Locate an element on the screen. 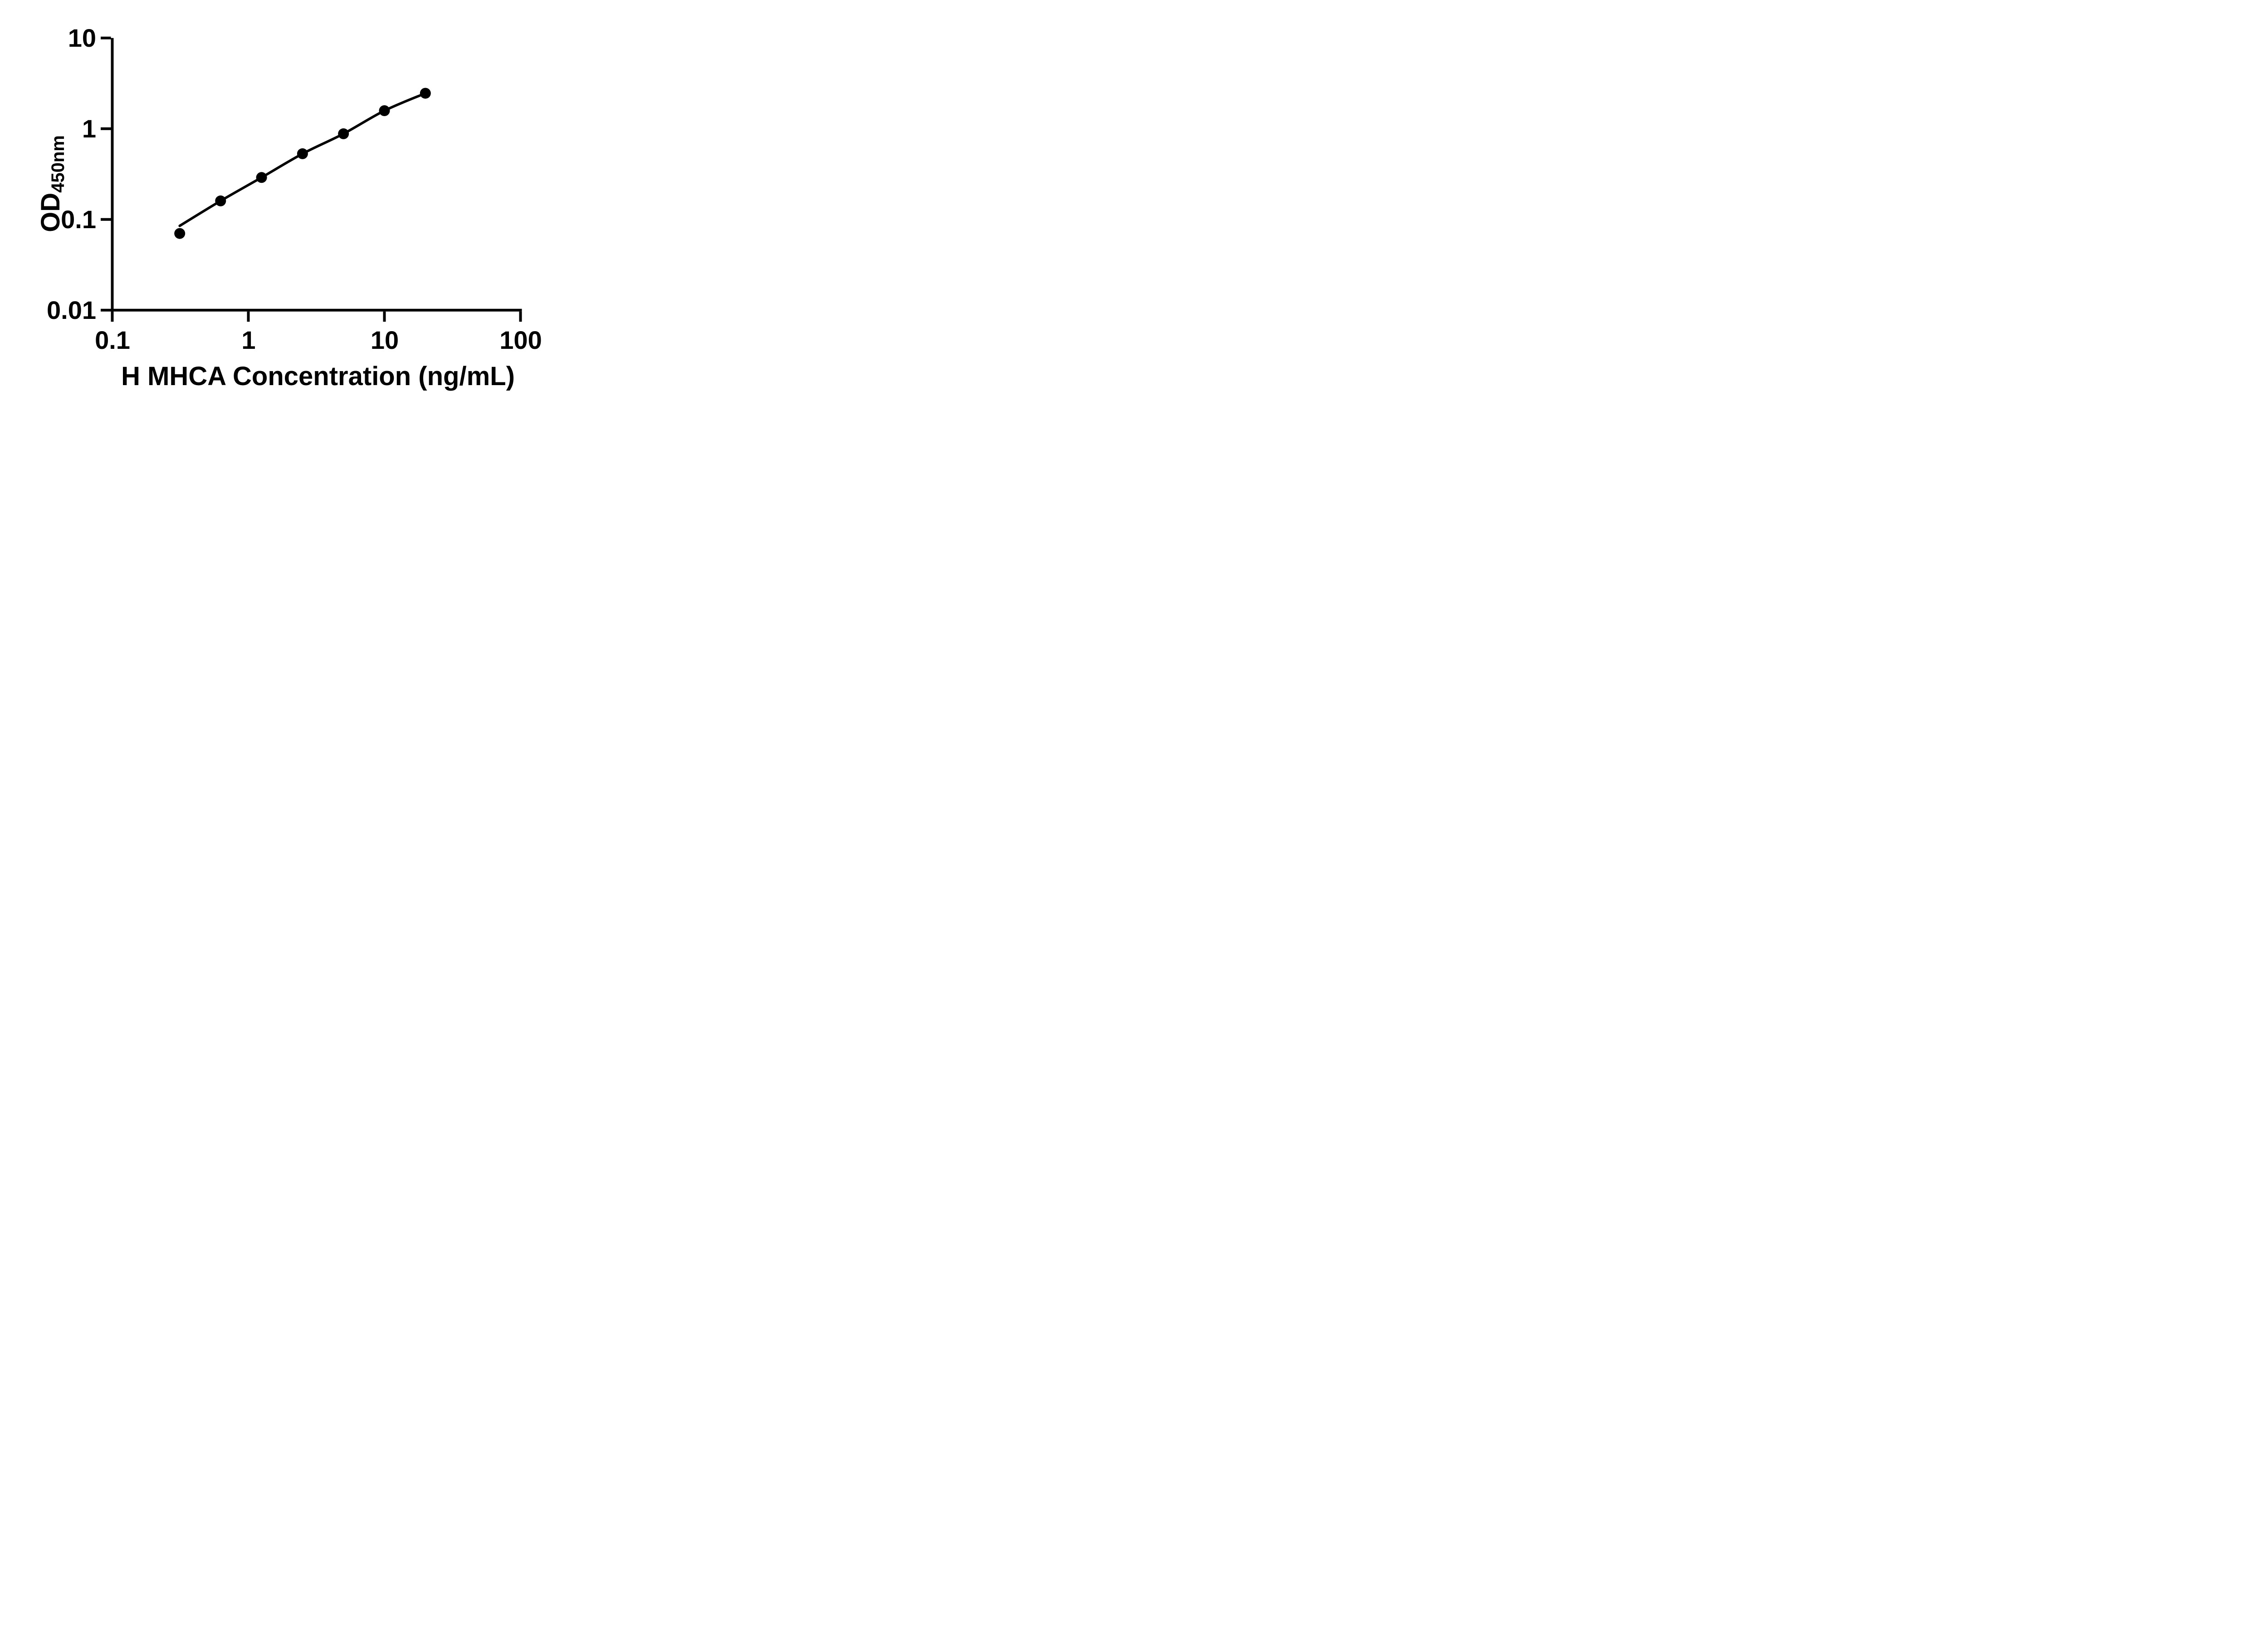  y-tick-label-0.1: 0.1 is located at coordinates (79, 219).